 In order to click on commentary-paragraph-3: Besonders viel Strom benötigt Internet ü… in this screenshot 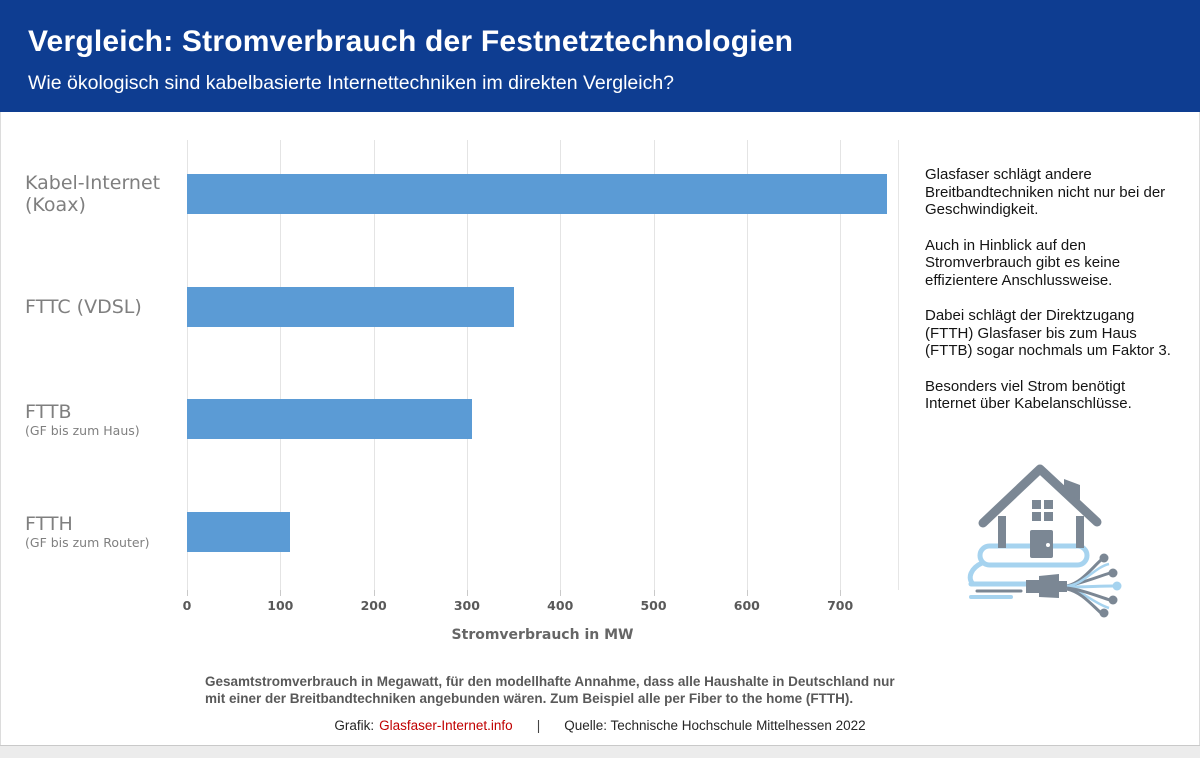, I will do `click(1028, 395)`.